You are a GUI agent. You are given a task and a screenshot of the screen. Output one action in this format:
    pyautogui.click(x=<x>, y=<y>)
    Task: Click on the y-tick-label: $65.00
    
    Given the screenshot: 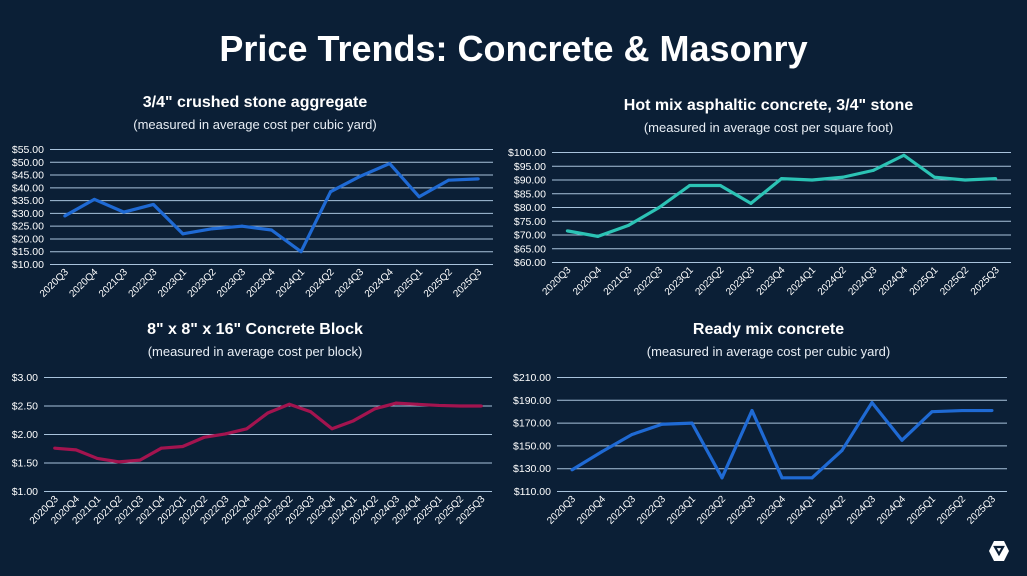 What is the action you would take?
    pyautogui.click(x=530, y=249)
    